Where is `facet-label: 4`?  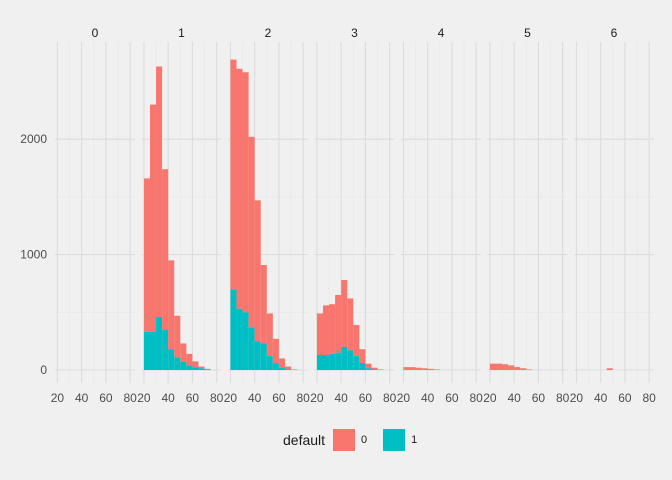
facet-label: 4 is located at coordinates (441, 33).